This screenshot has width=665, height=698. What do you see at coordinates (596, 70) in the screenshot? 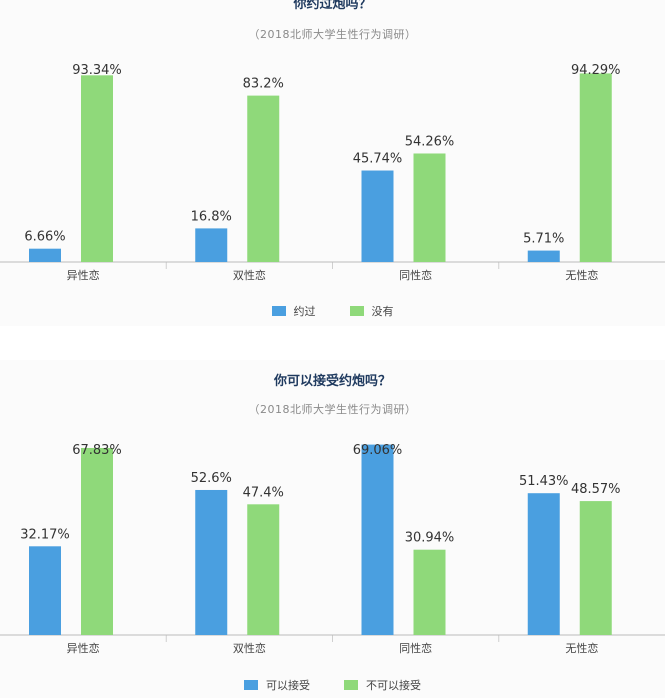
I see `data-label: 94.29%` at bounding box center [596, 70].